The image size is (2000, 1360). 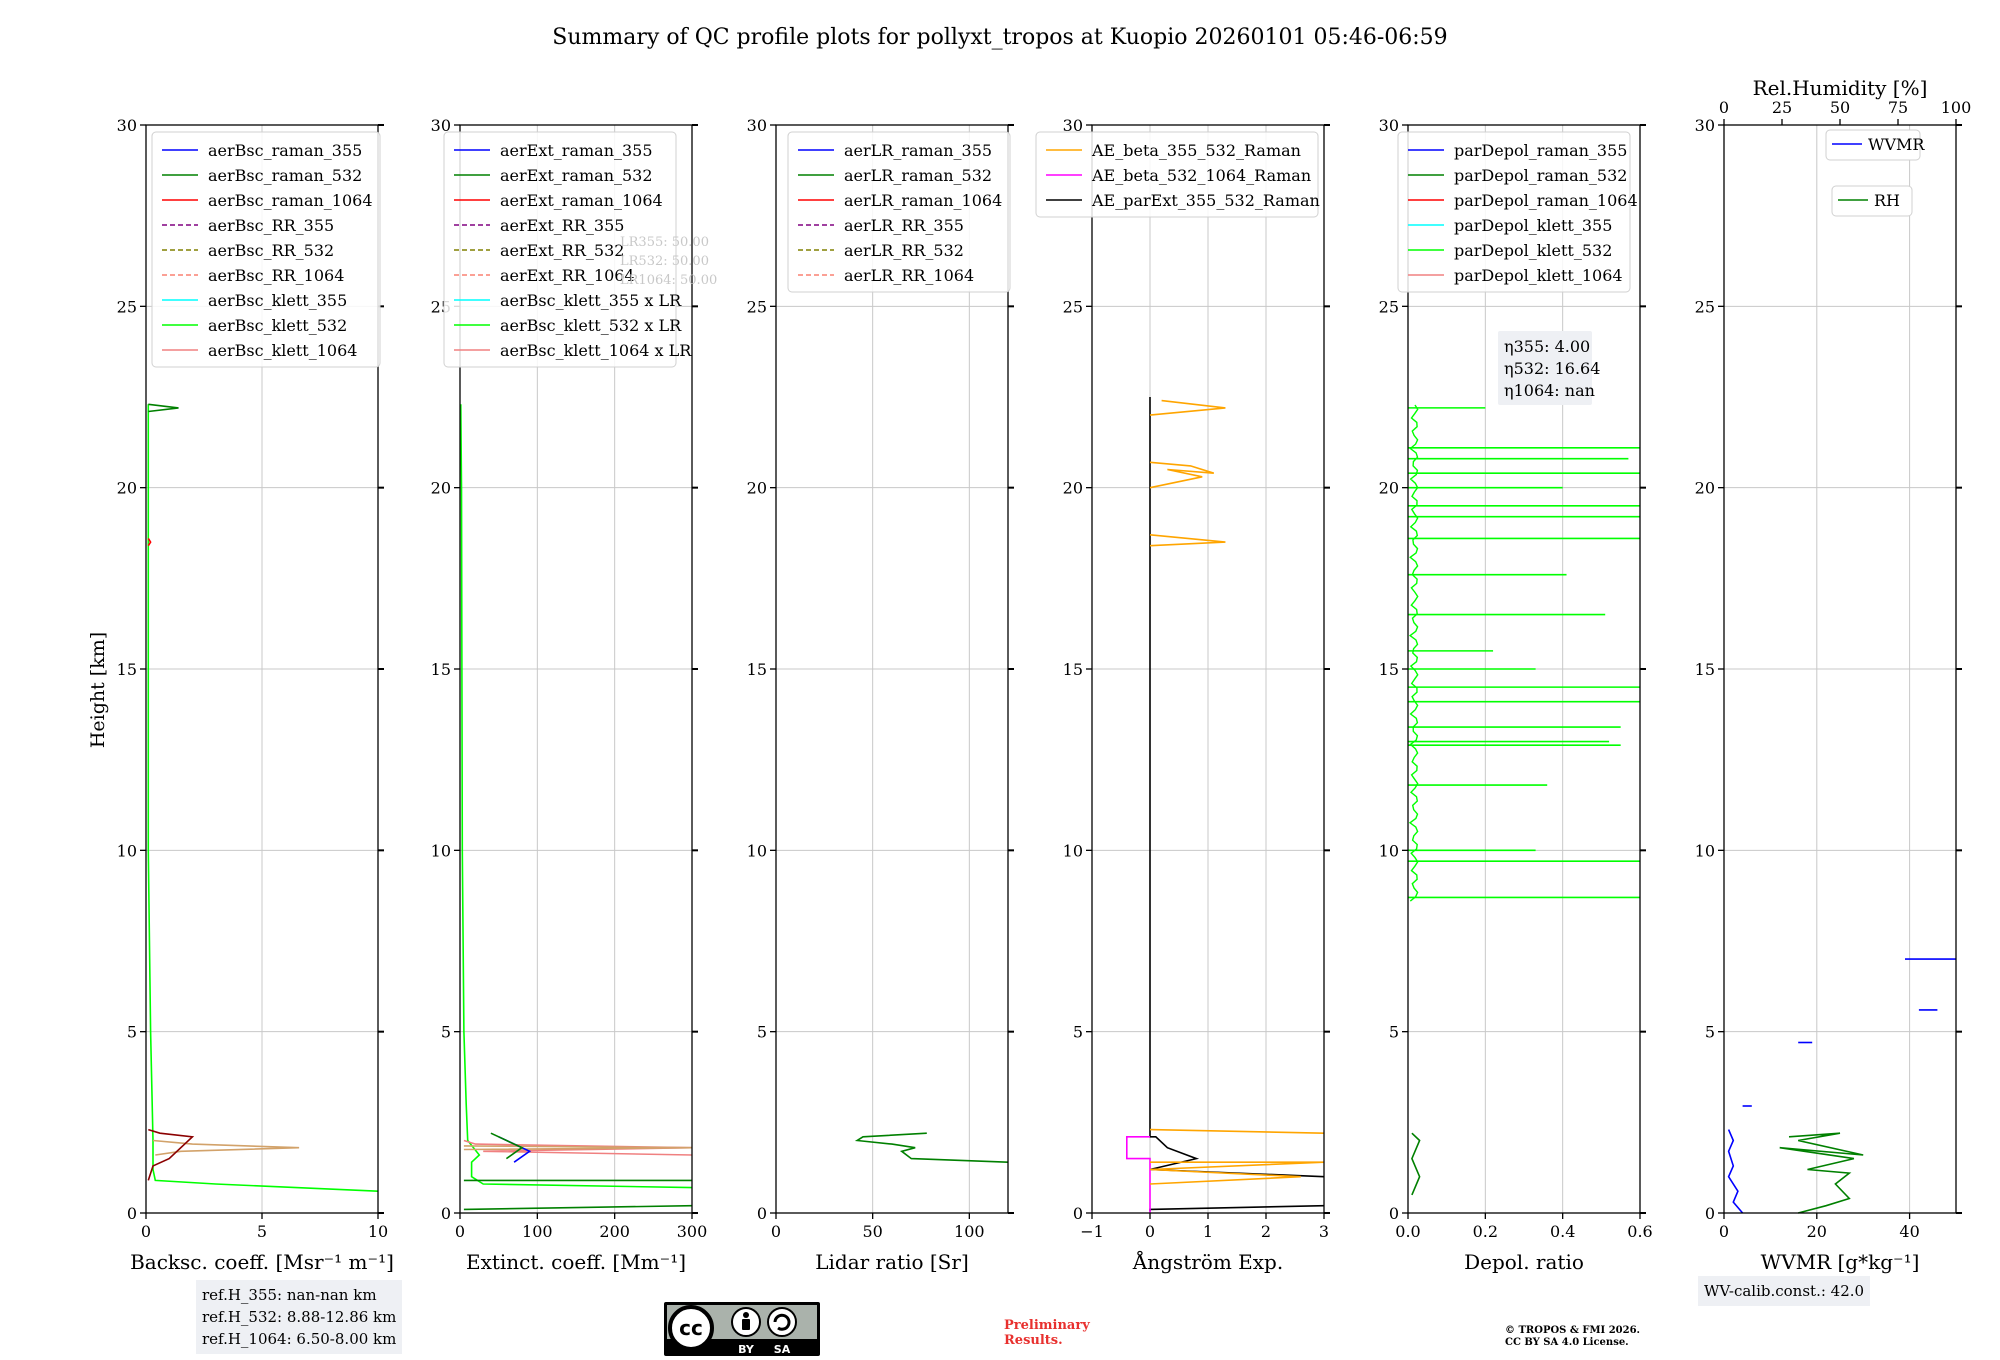 What do you see at coordinates (1540, 175) in the screenshot?
I see `legend-label: parDepol_raman_532` at bounding box center [1540, 175].